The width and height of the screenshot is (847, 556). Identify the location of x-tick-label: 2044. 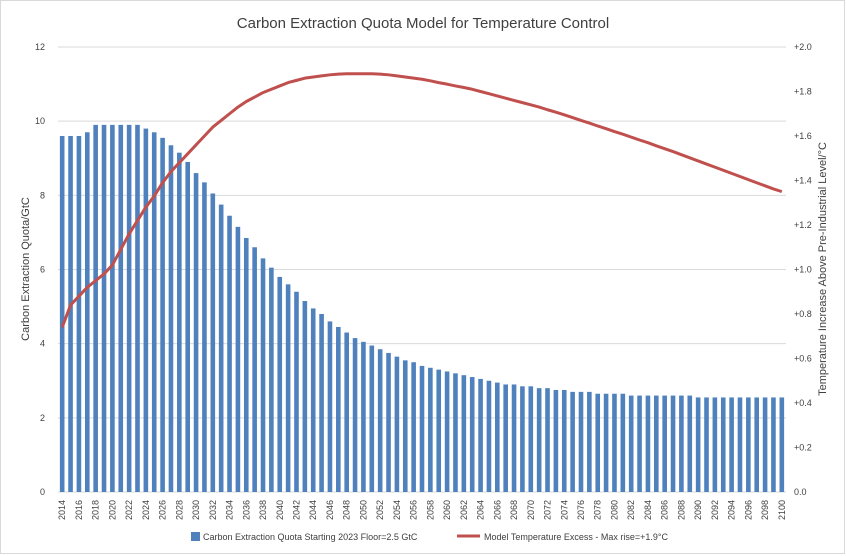
(313, 510).